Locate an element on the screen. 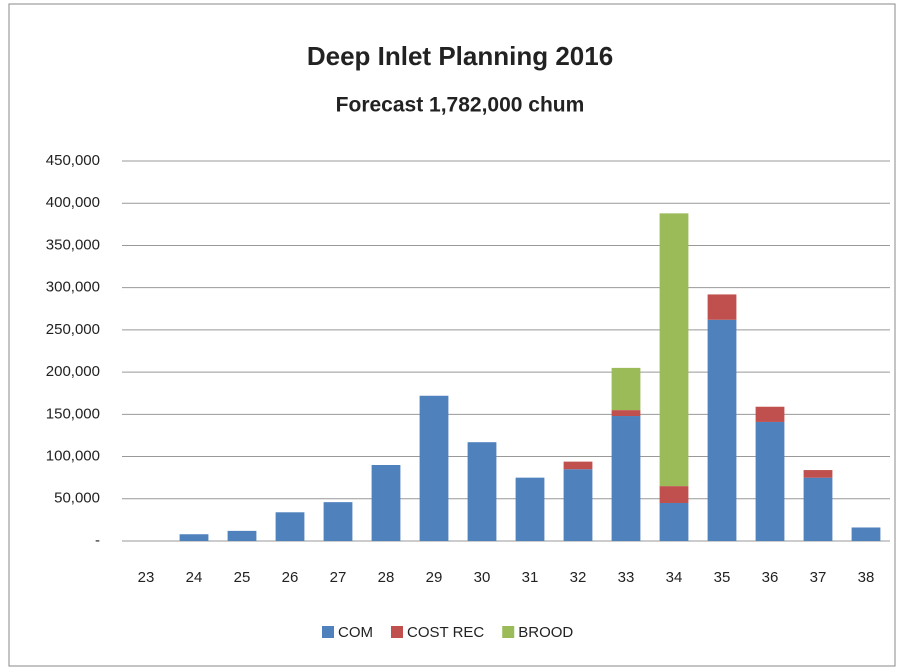 The image size is (901, 671). x-tick-label: 32 is located at coordinates (578, 577).